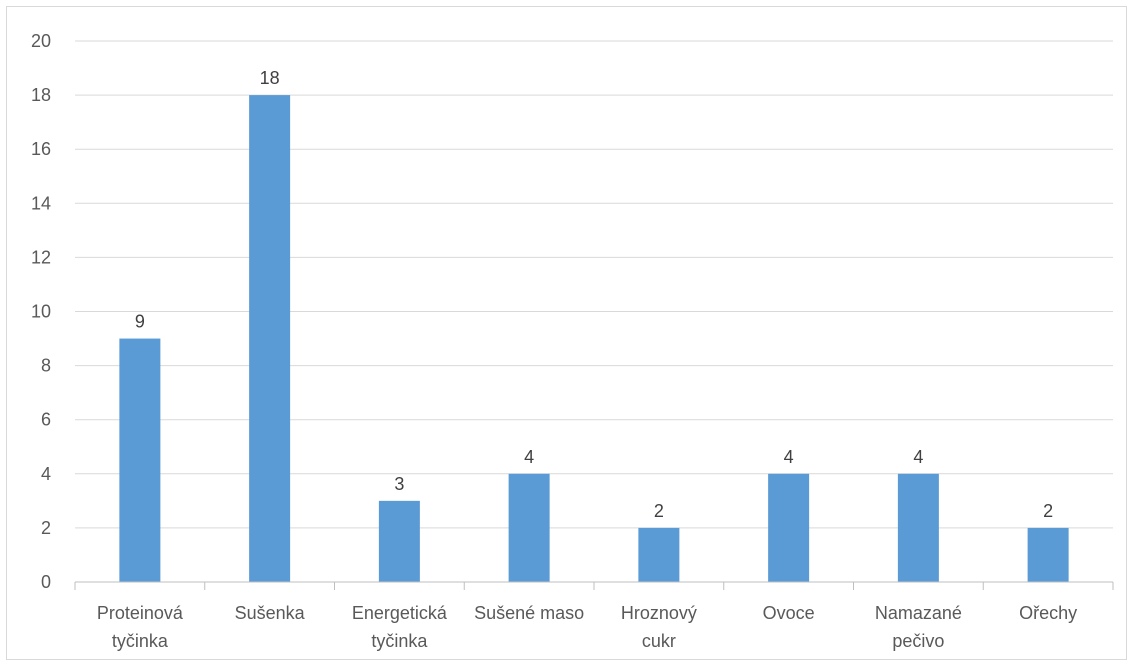  I want to click on x-category-label: Energetická tyčinka, so click(400, 627).